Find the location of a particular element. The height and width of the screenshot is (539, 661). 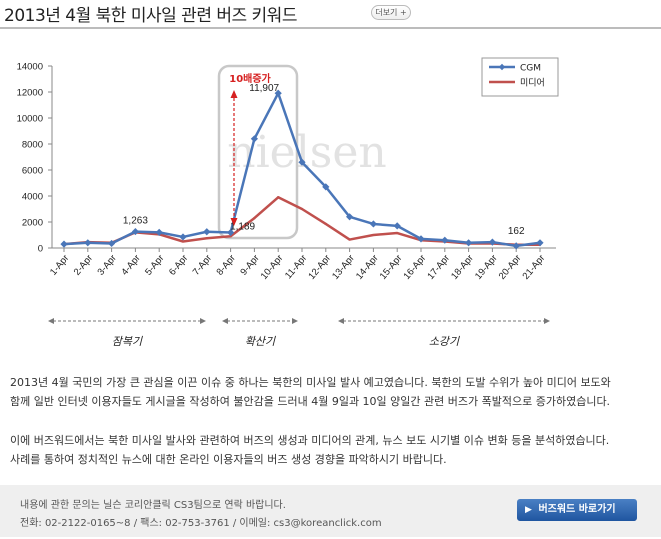

y-tick-label: 14000 is located at coordinates (30, 67).